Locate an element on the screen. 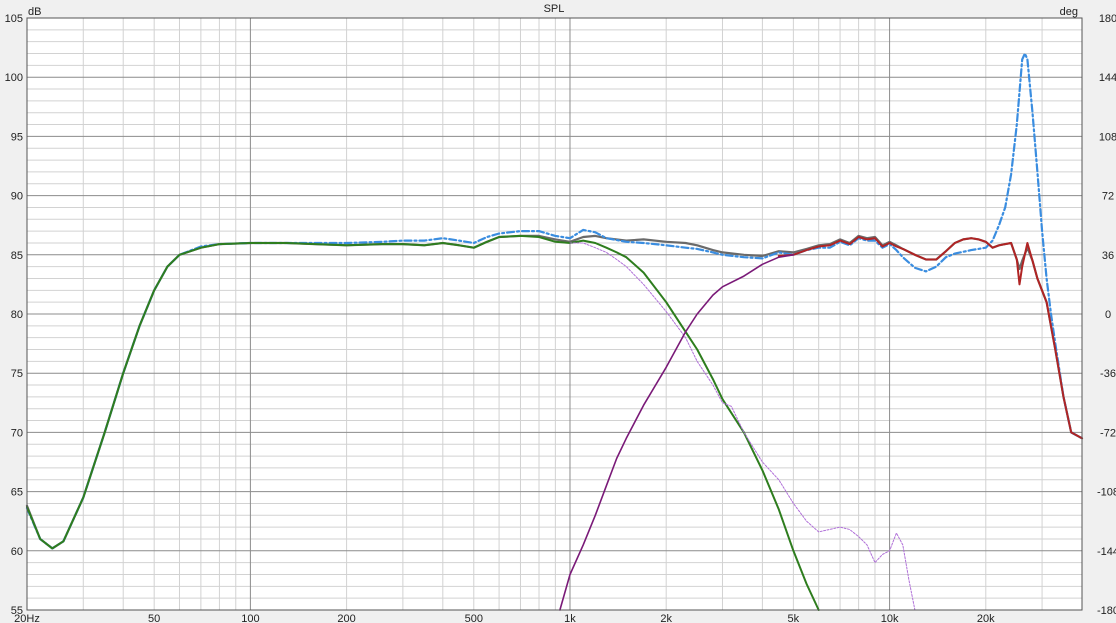 The image size is (1116, 623). y2-tick-label: -36 is located at coordinates (1108, 374).